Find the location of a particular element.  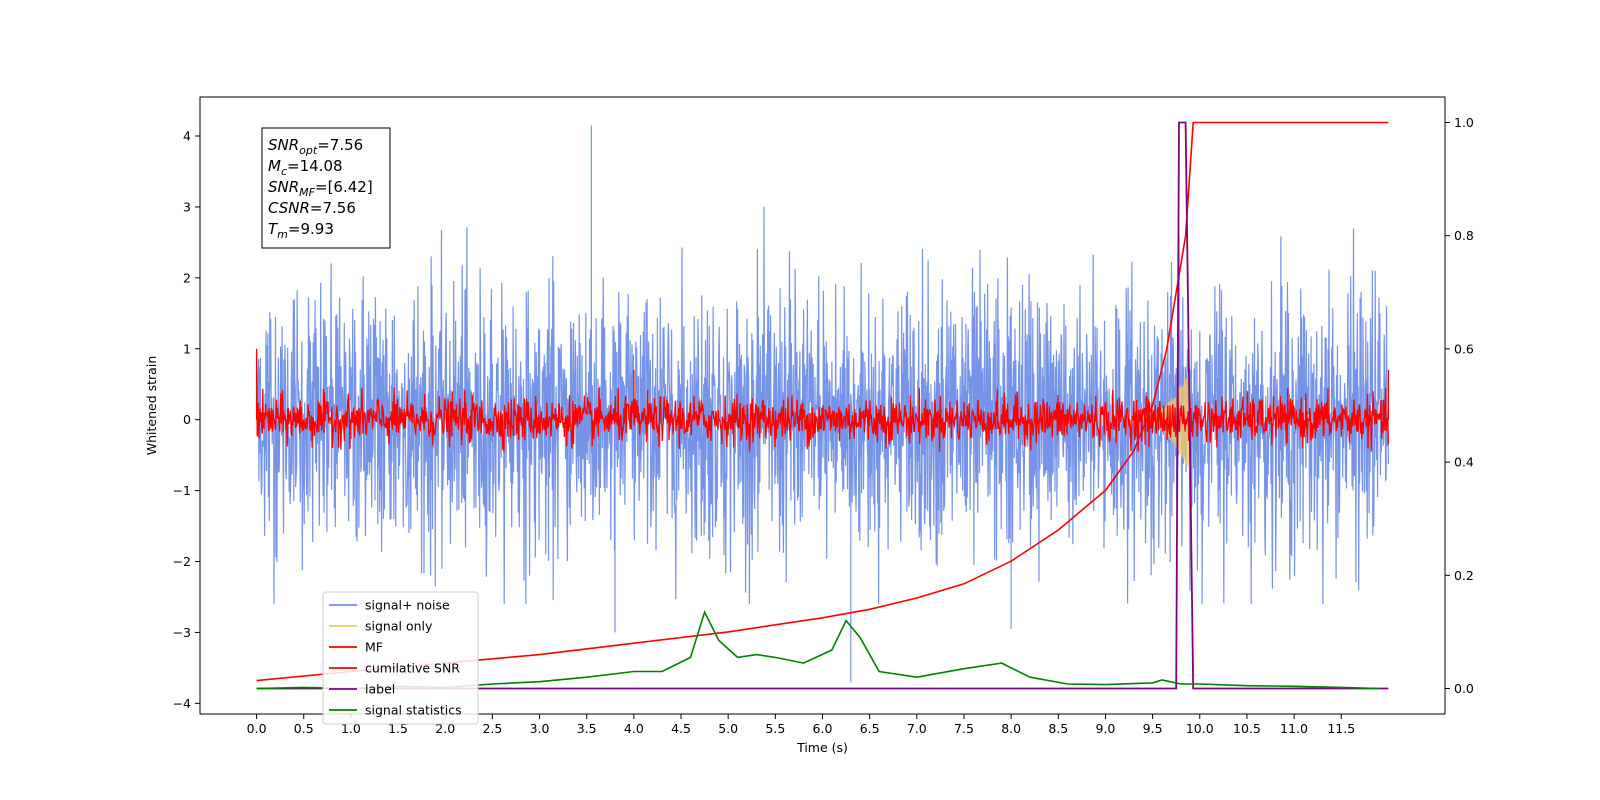

info-line-subscript: m is located at coordinates (282, 234).